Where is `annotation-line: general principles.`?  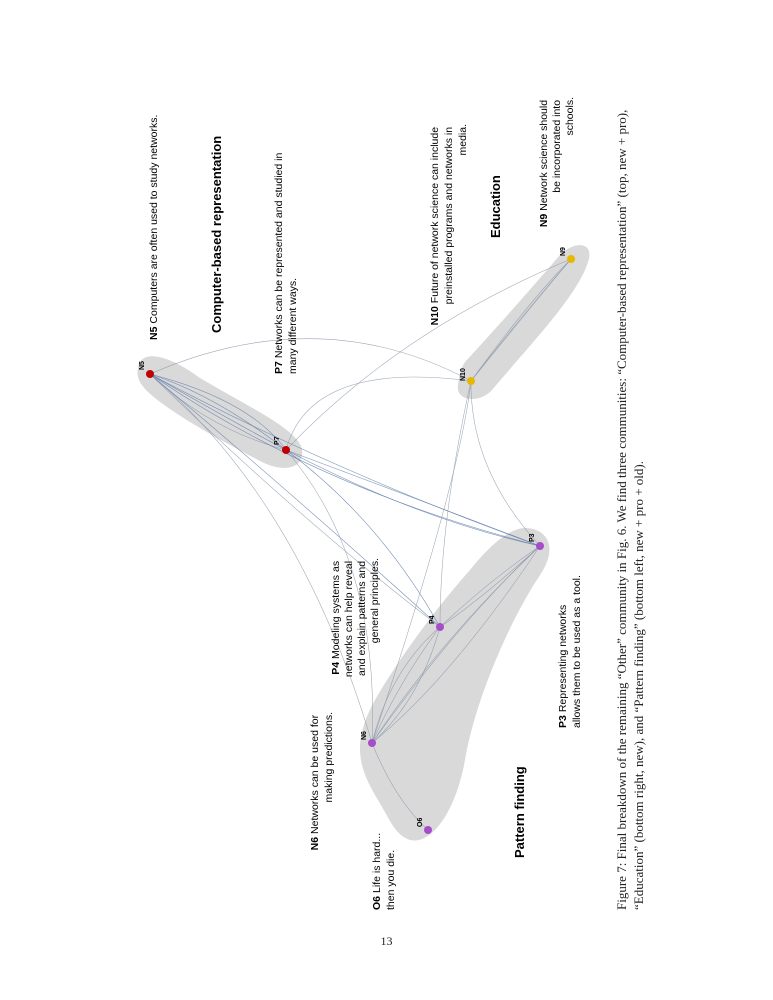 annotation-line: general principles. is located at coordinates (375, 600).